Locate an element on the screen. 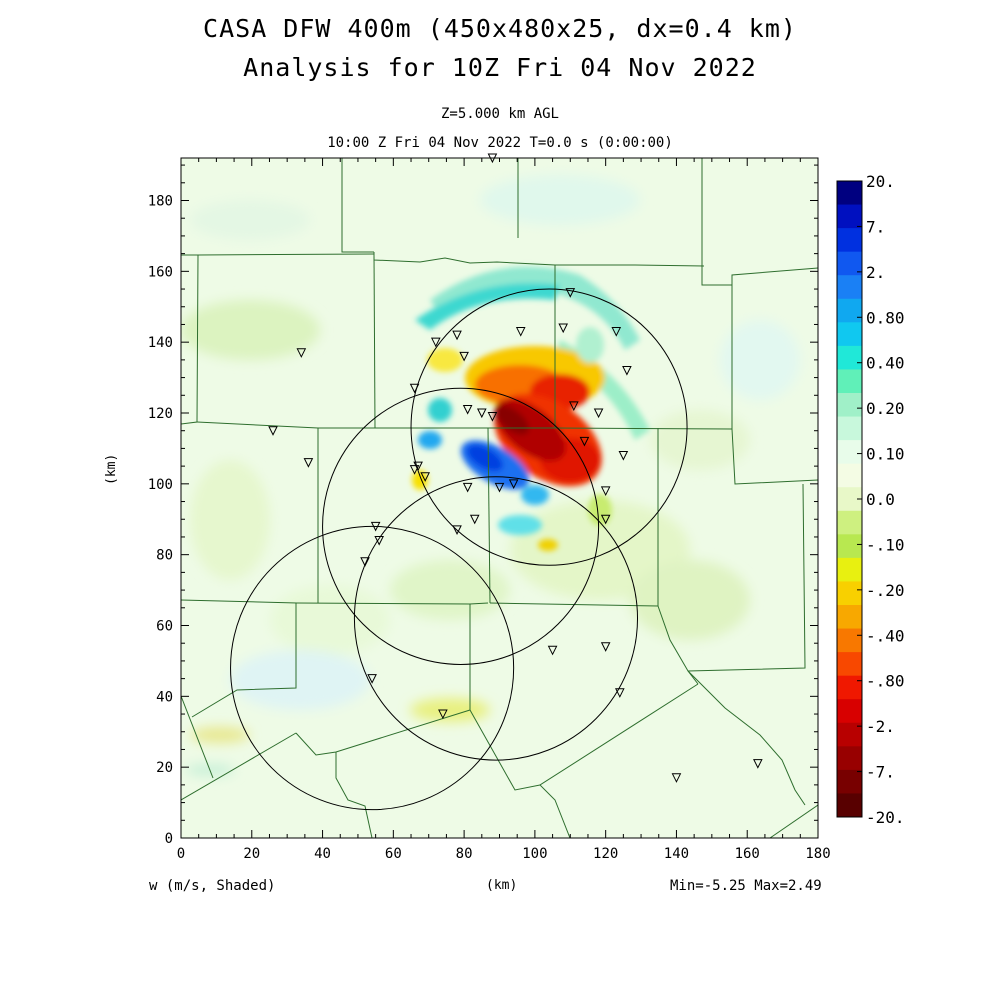 This screenshot has height=1000, width=1000. colorbar-label: 0.0 is located at coordinates (880, 499).